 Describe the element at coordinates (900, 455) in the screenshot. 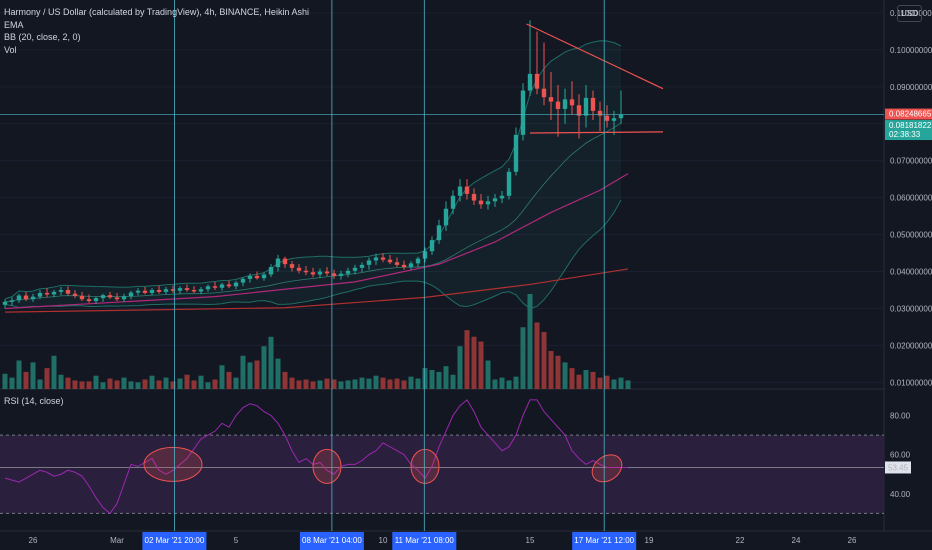

I see `rsi-tick-label: 60.00` at that location.